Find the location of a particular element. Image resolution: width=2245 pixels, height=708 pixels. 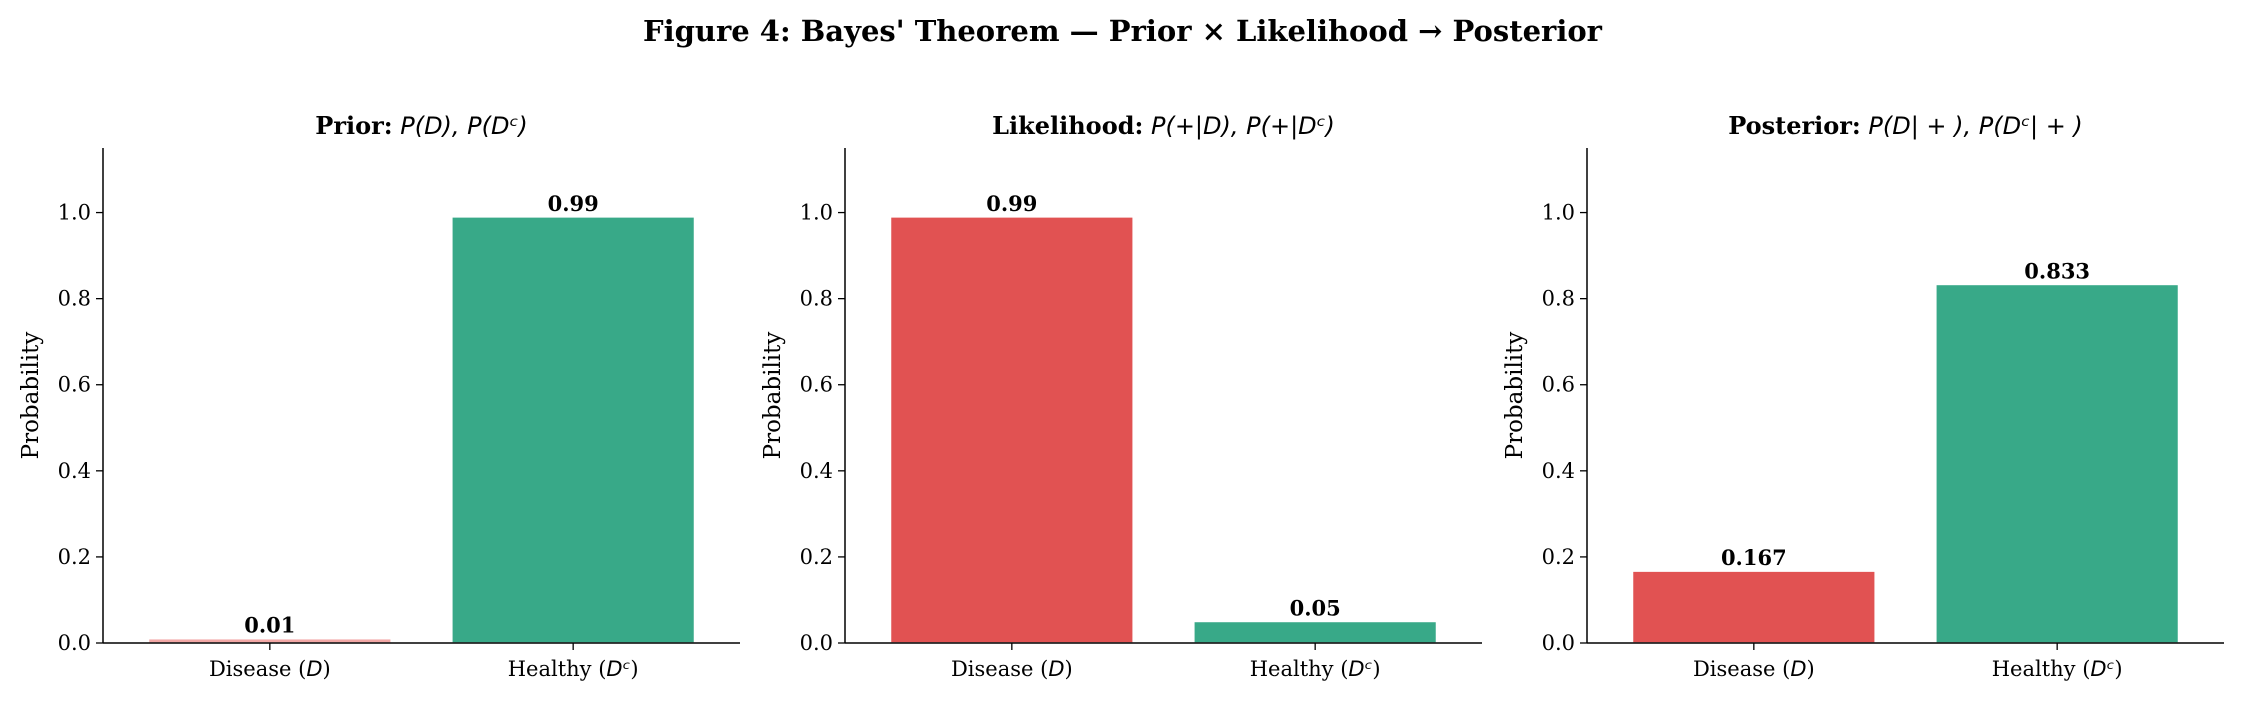

panel-title: Likelihood: P(+|D), P(+|Dᶜ) is located at coordinates (1163, 125).